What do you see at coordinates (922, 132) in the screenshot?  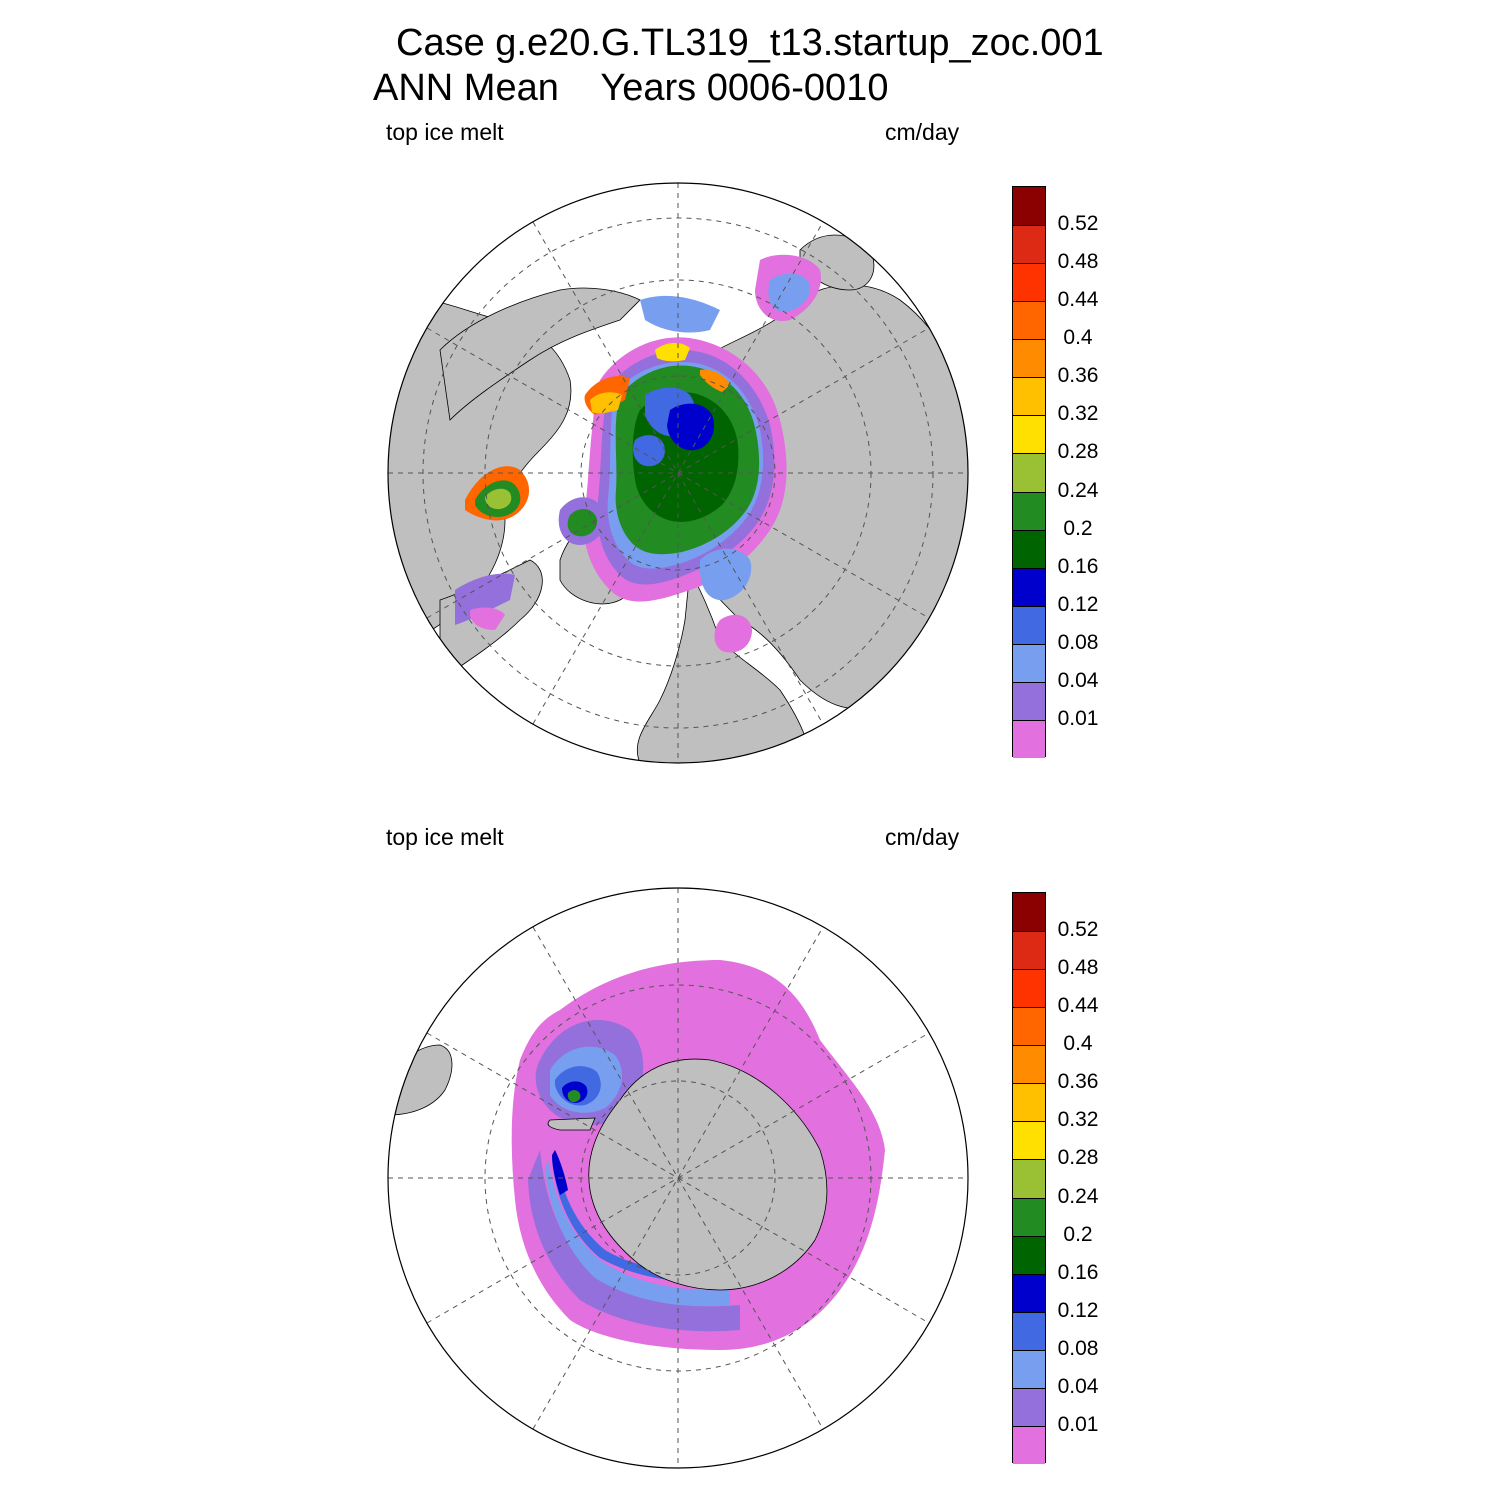 I see `north-panel-units-label: cm/day` at bounding box center [922, 132].